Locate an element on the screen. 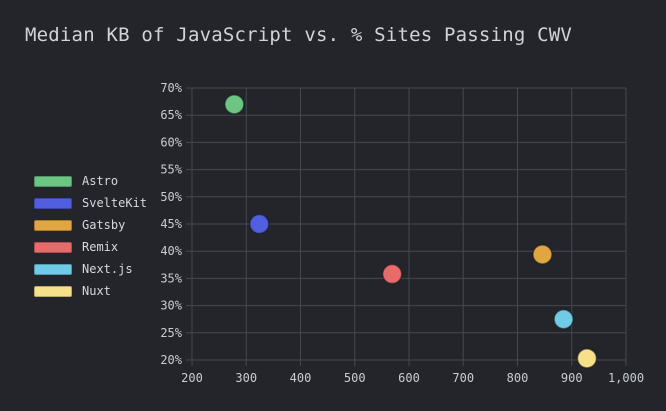 This screenshot has height=411, width=666. legend-label-astro: Astro is located at coordinates (100, 181).